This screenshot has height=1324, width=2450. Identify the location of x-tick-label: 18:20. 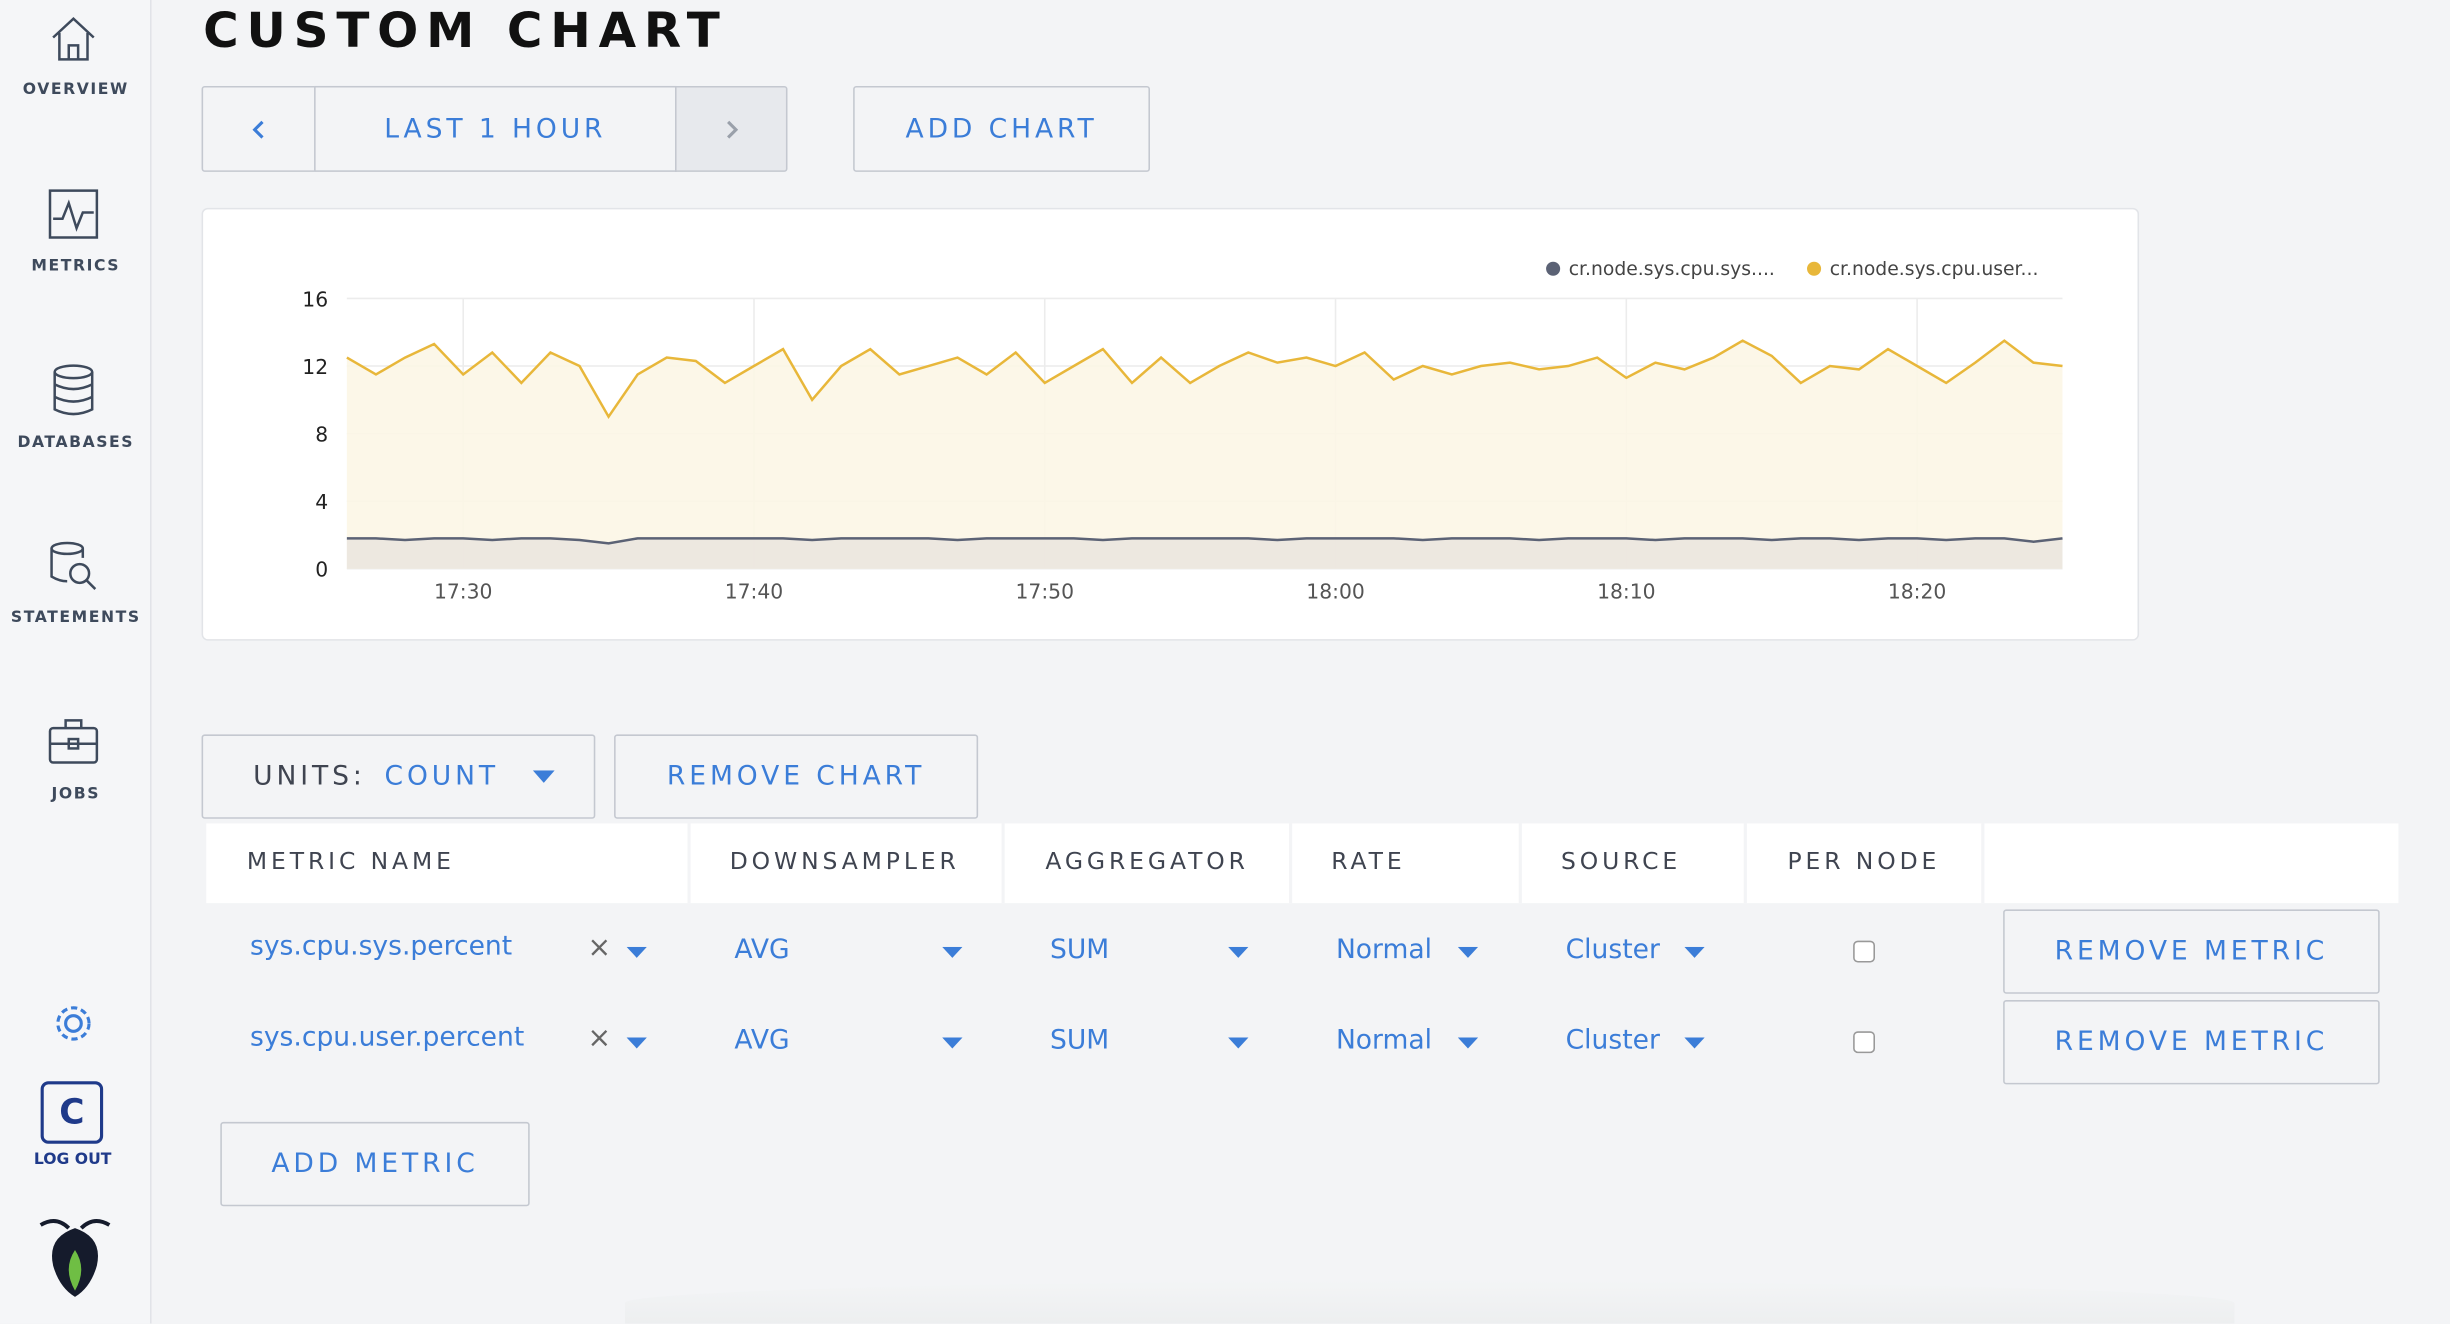
(1917, 591).